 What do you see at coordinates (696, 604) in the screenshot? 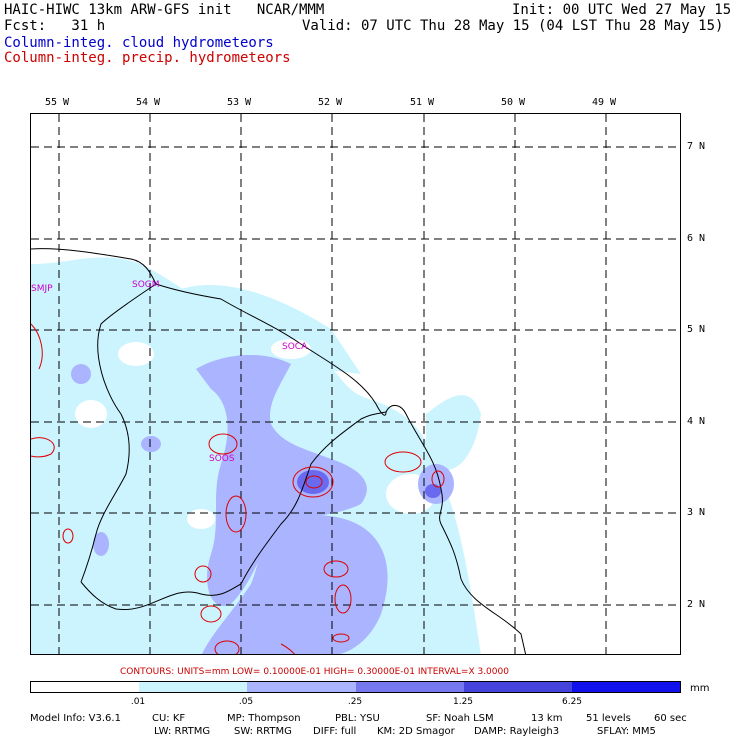
I see `lat-label-2n: 2 N` at bounding box center [696, 604].